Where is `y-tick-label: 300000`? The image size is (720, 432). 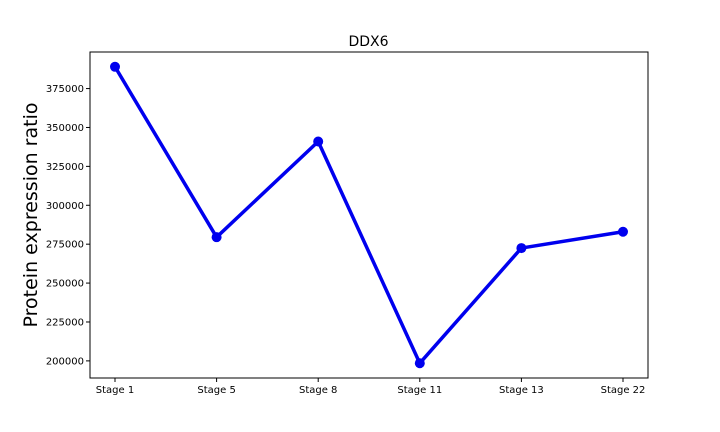 y-tick-label: 300000 is located at coordinates (65, 206).